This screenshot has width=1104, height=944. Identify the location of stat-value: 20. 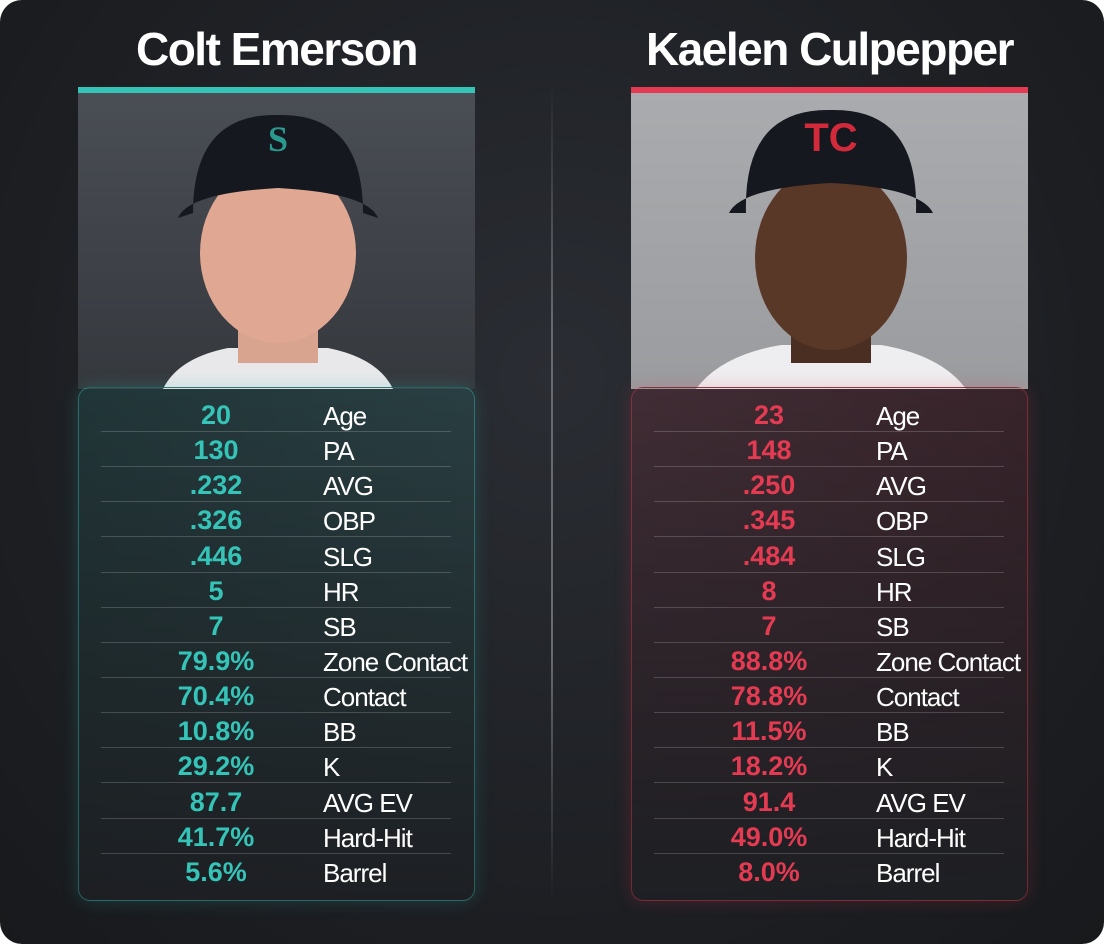
(216, 415).